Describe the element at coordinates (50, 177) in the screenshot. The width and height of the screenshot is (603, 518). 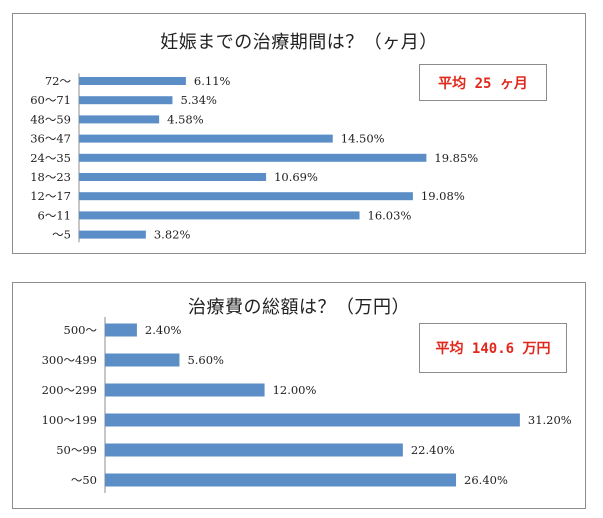
I see `category-label: 18～23` at that location.